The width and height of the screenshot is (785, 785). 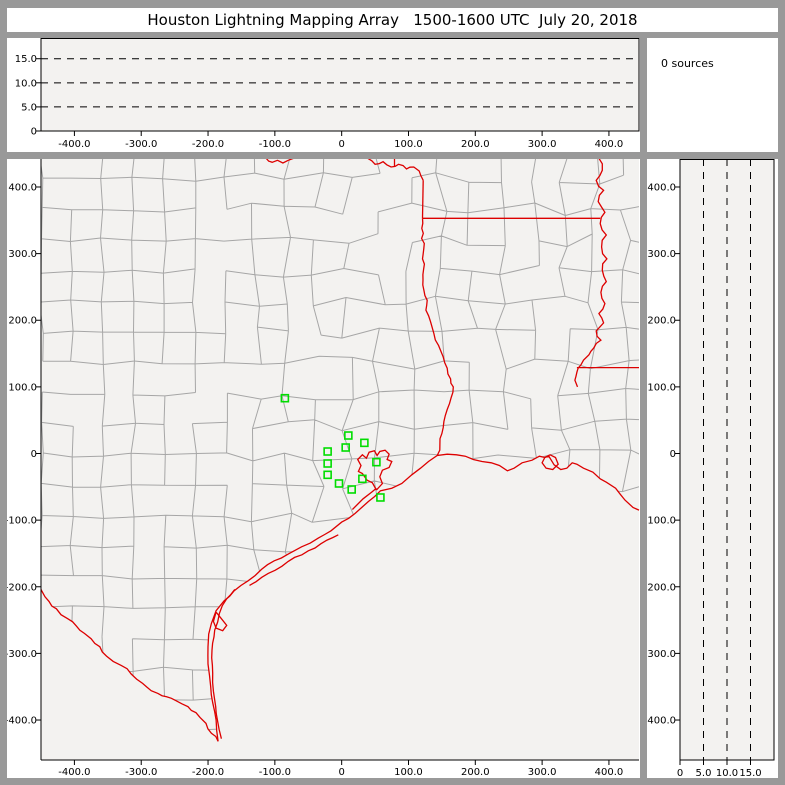 I want to click on alt-x-tick-label: 400.0, so click(x=609, y=144).